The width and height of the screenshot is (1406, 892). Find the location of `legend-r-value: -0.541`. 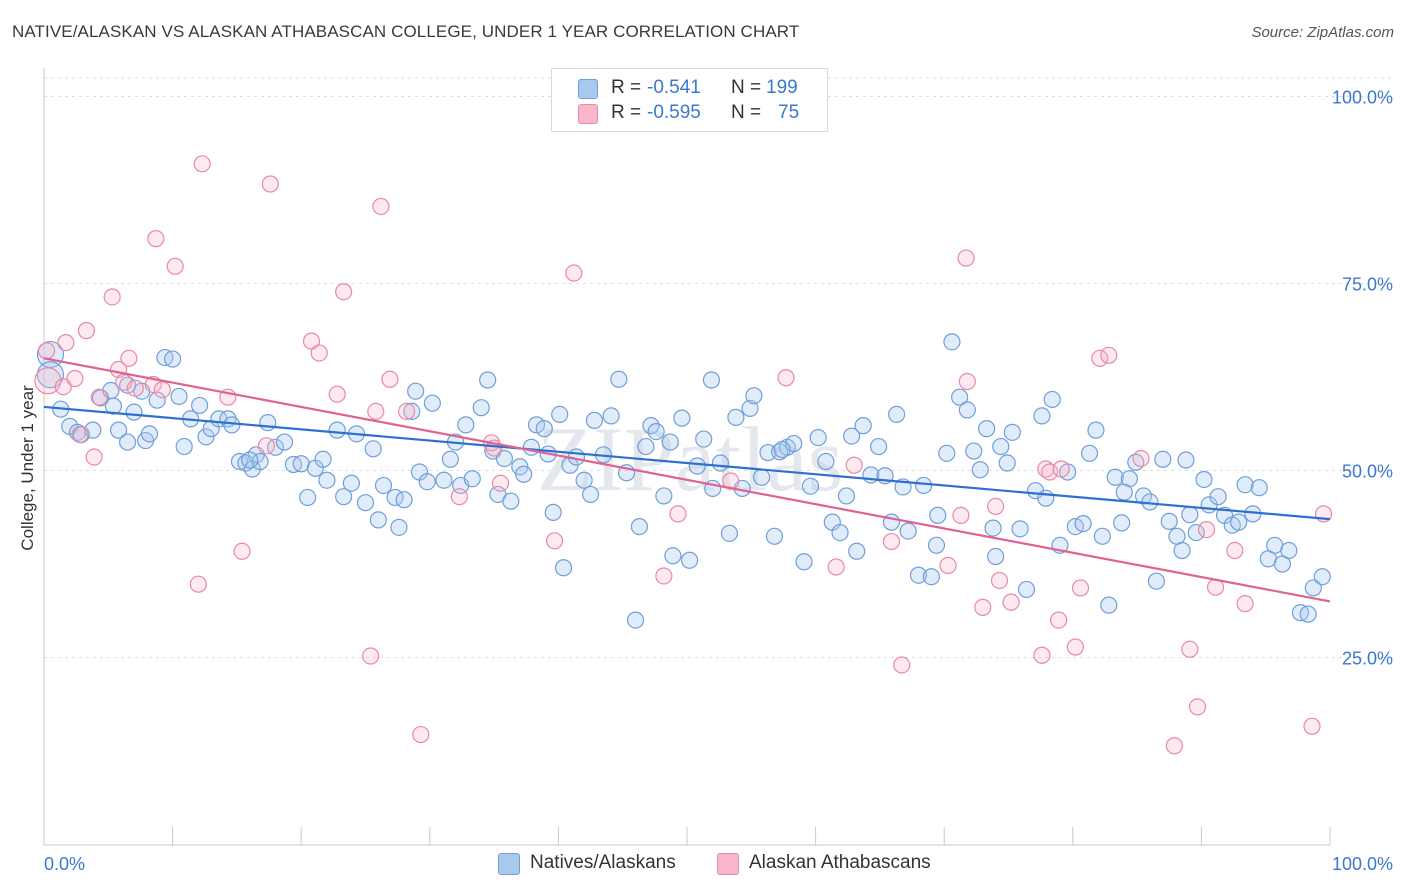

legend-r-value: -0.541 is located at coordinates (674, 87).